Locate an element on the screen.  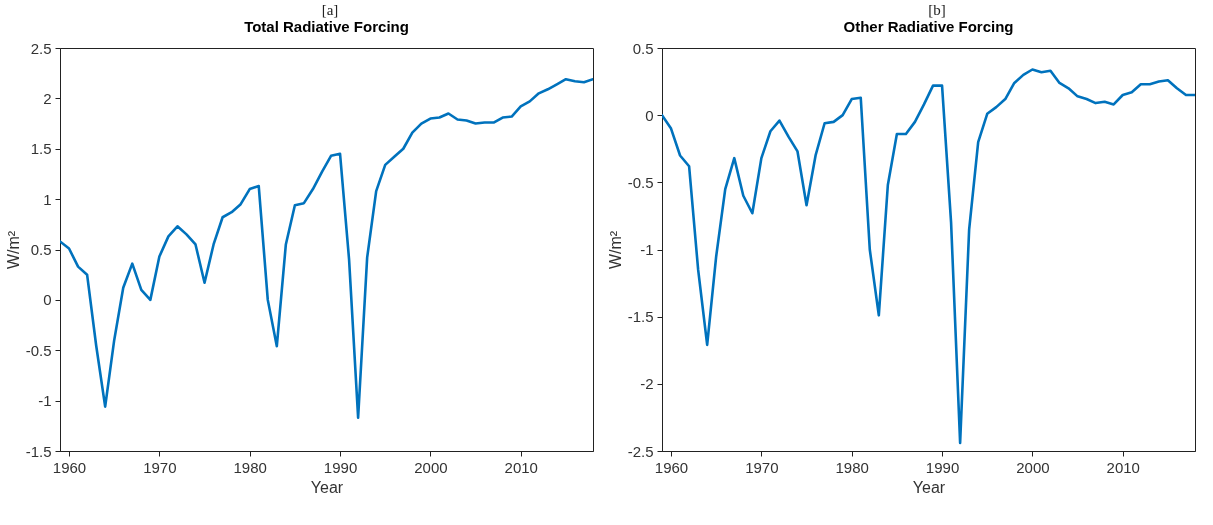
text: [b] is located at coordinates (937, 10).